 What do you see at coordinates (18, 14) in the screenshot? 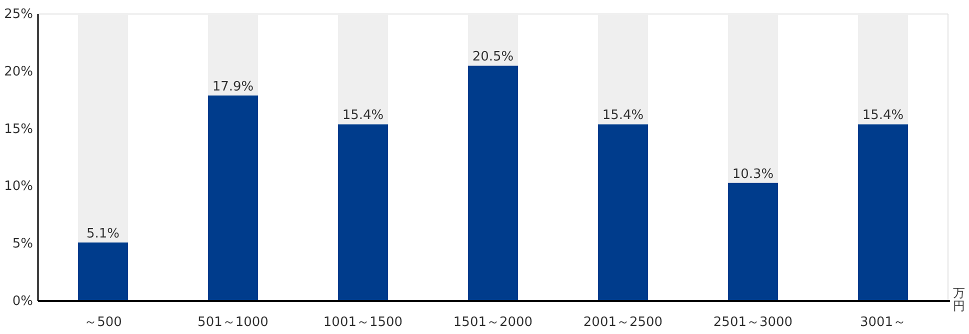
I see `y-tick-label: 25%` at bounding box center [18, 14].